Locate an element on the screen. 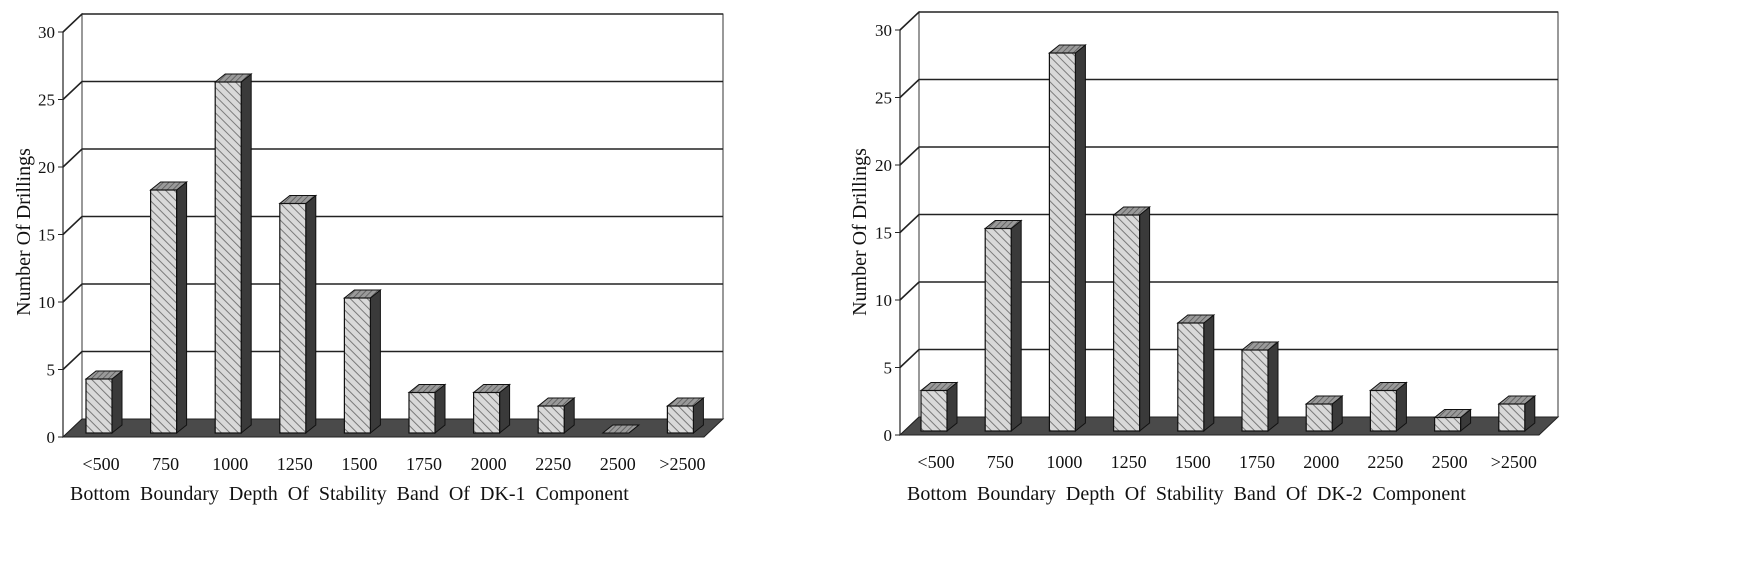  bar-top-face is located at coordinates (621, 429).